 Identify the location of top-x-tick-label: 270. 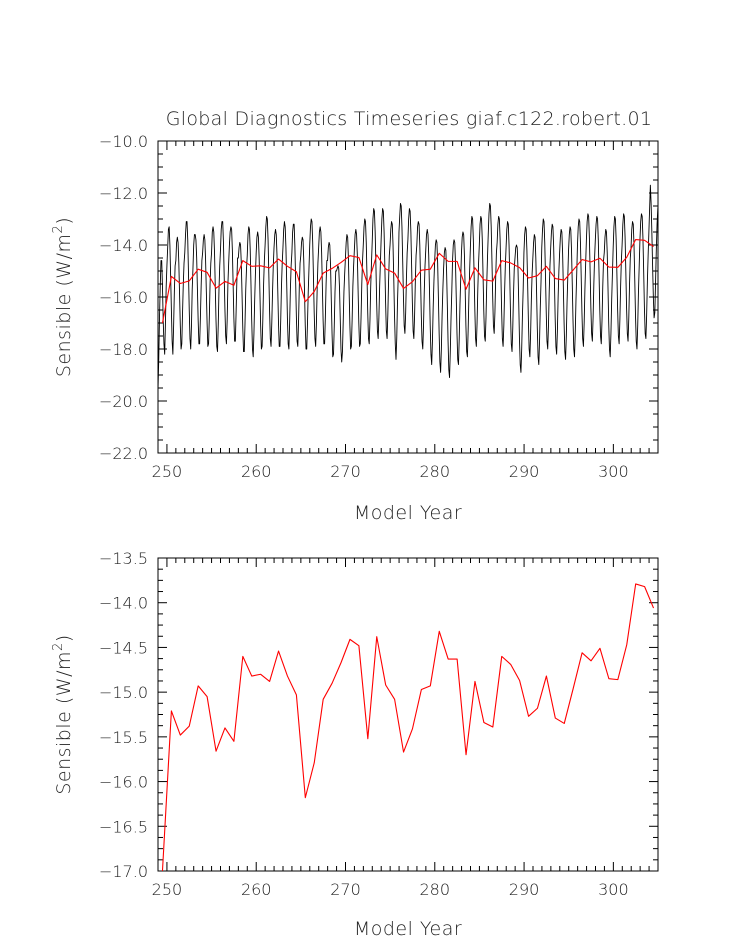
(345, 471).